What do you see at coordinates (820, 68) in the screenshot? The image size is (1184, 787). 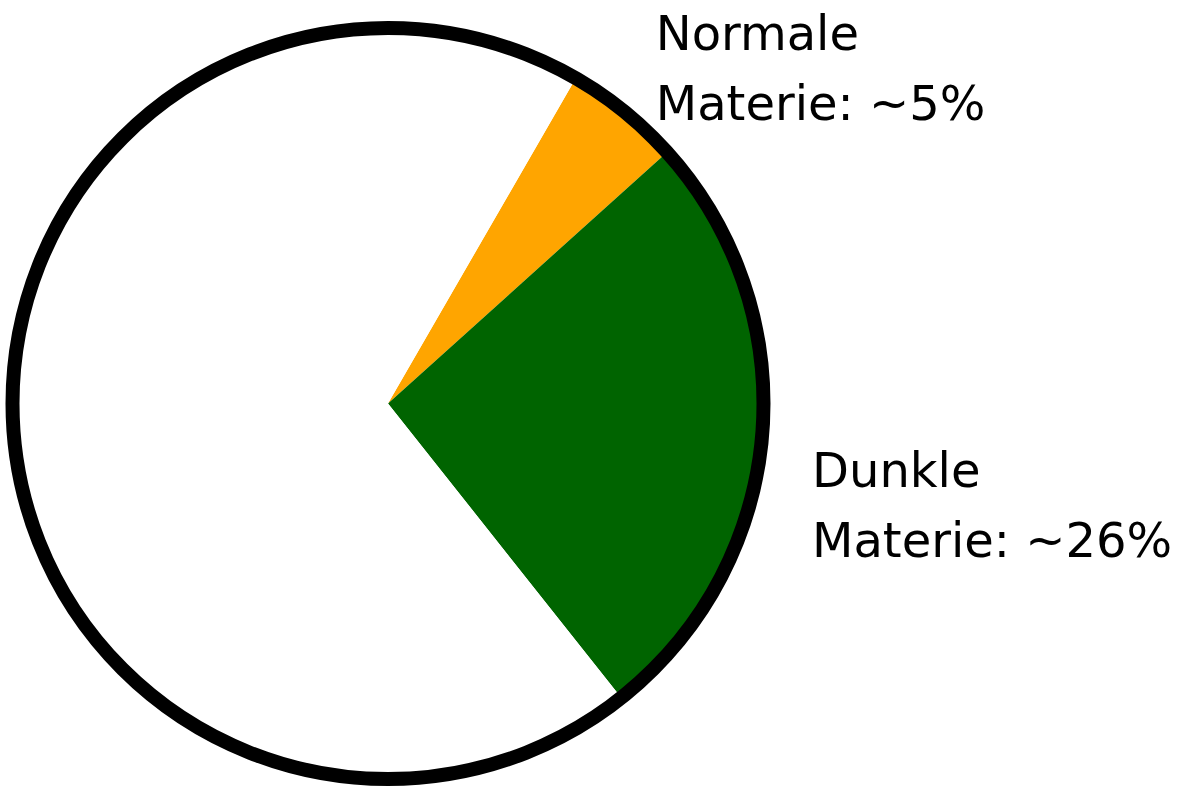 I see `slice-label: Normale Materie: ~5%` at bounding box center [820, 68].